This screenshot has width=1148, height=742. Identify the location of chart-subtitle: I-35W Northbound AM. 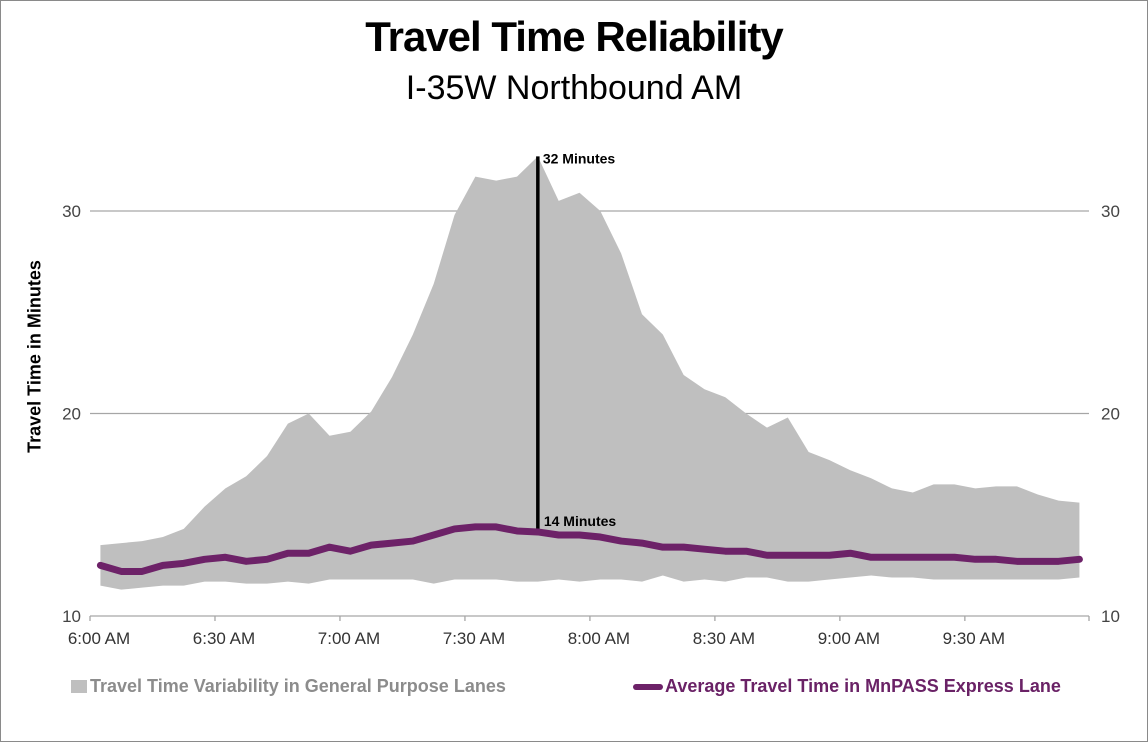
(574, 88).